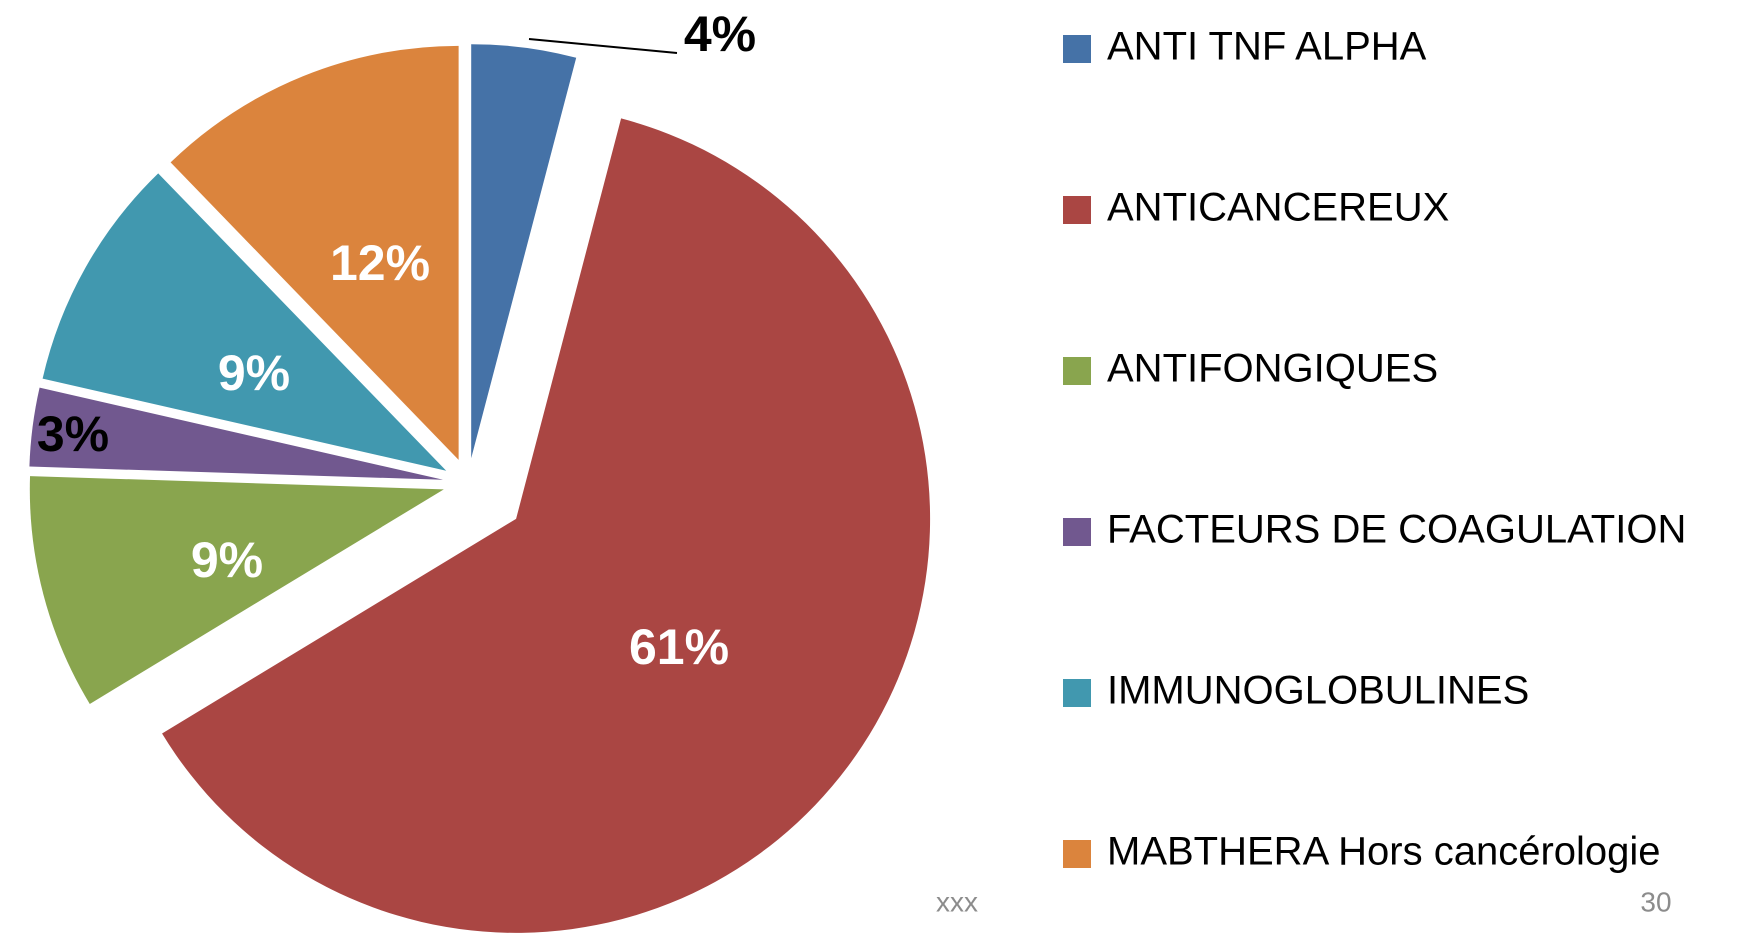 Image resolution: width=1746 pixels, height=938 pixels. Describe the element at coordinates (73, 434) in the screenshot. I see `data-label: 3%` at that location.